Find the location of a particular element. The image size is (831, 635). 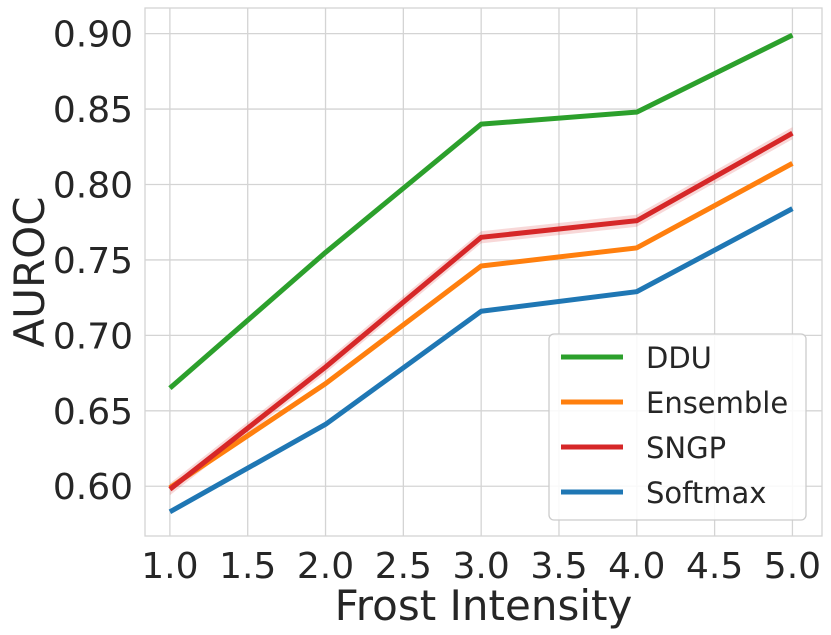

x-tick-label: 4.5 is located at coordinates (714, 566).